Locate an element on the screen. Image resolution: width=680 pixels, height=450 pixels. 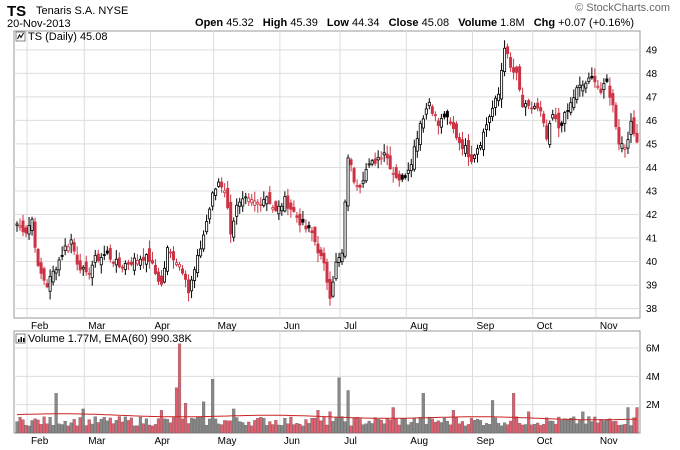
price-tick-label: 42 is located at coordinates (652, 215).